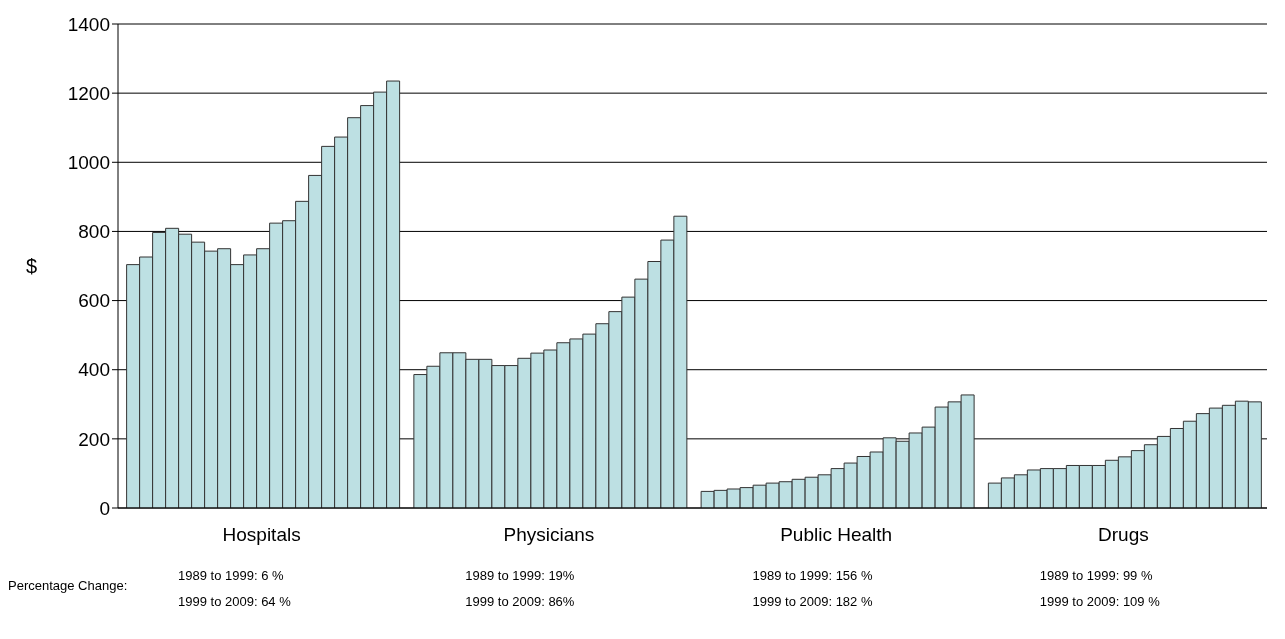 This screenshot has width=1285, height=639. What do you see at coordinates (1099, 601) in the screenshot?
I see `text: 1999 to 2009: 109 %` at bounding box center [1099, 601].